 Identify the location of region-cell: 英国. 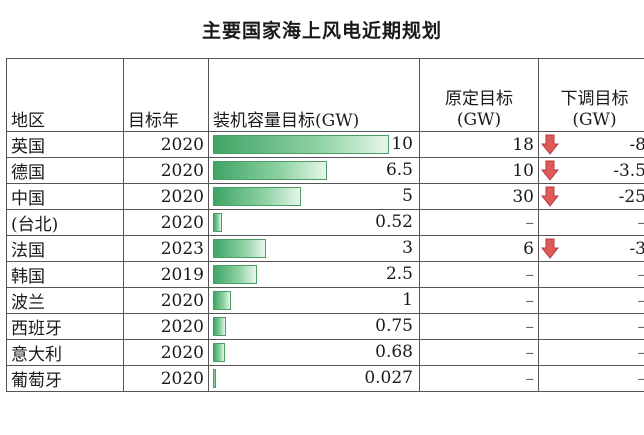
(65, 144).